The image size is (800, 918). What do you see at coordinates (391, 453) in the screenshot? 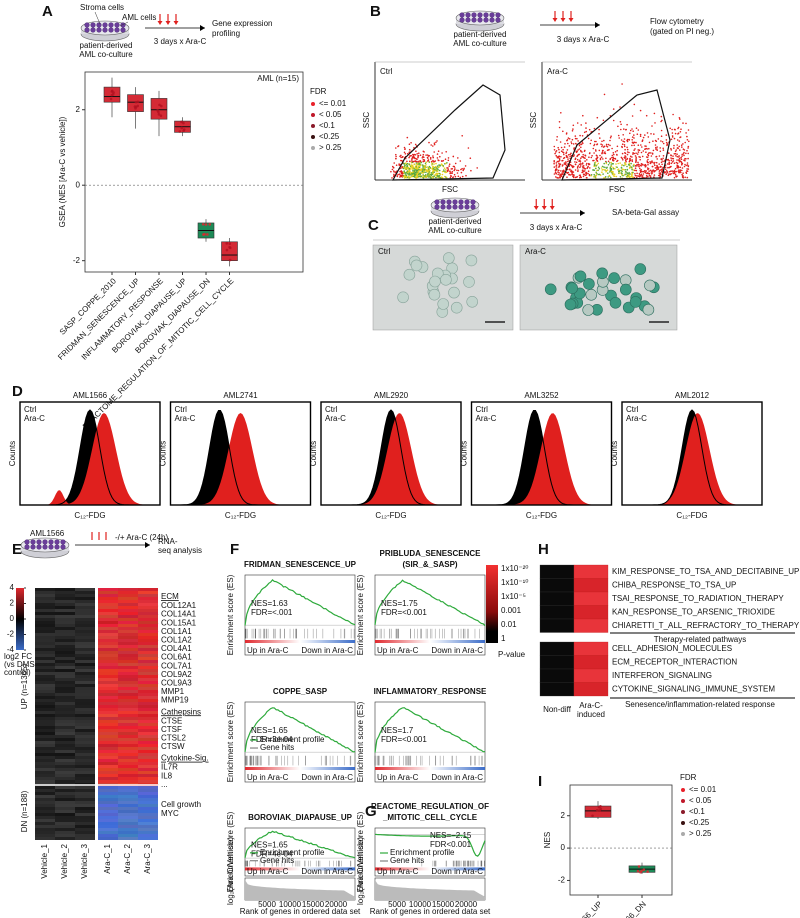
I see `plot-frame` at bounding box center [391, 453].